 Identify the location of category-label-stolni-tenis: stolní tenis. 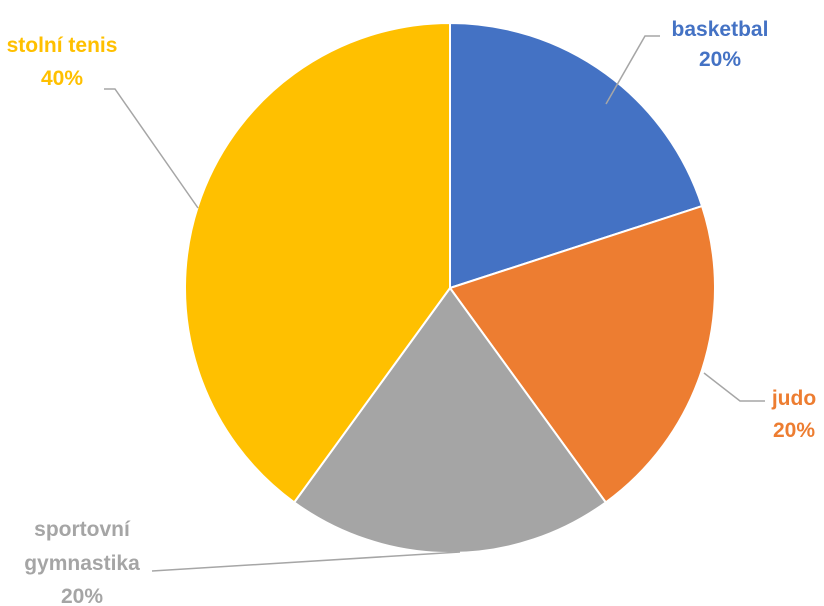
(62, 45).